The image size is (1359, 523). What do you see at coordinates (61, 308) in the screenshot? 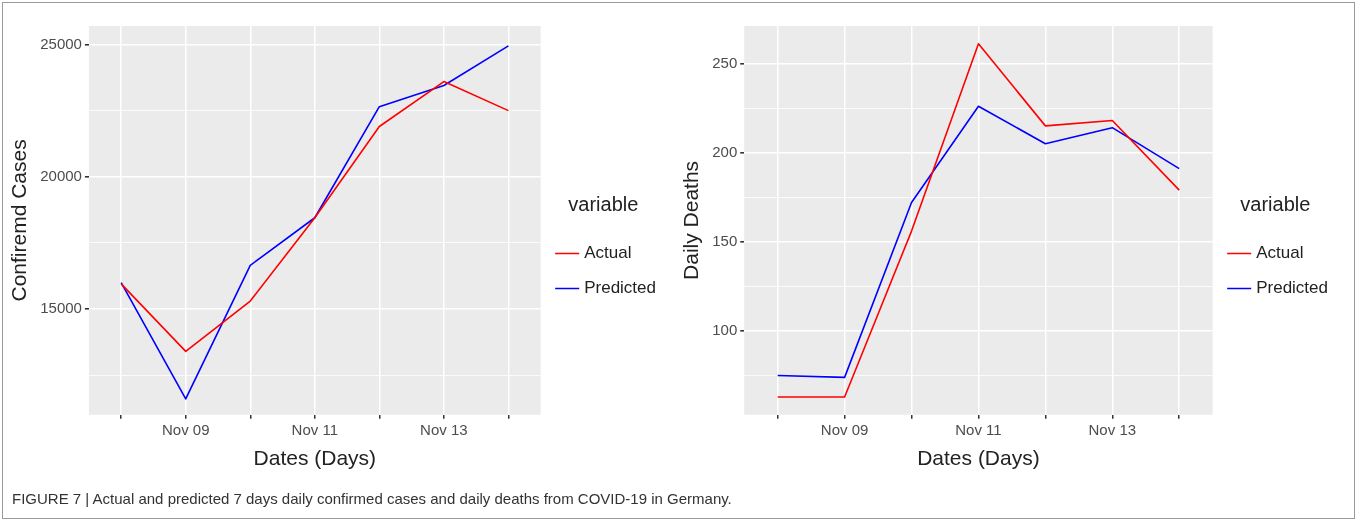
I see `y-tick-label: 15000` at bounding box center [61, 308].